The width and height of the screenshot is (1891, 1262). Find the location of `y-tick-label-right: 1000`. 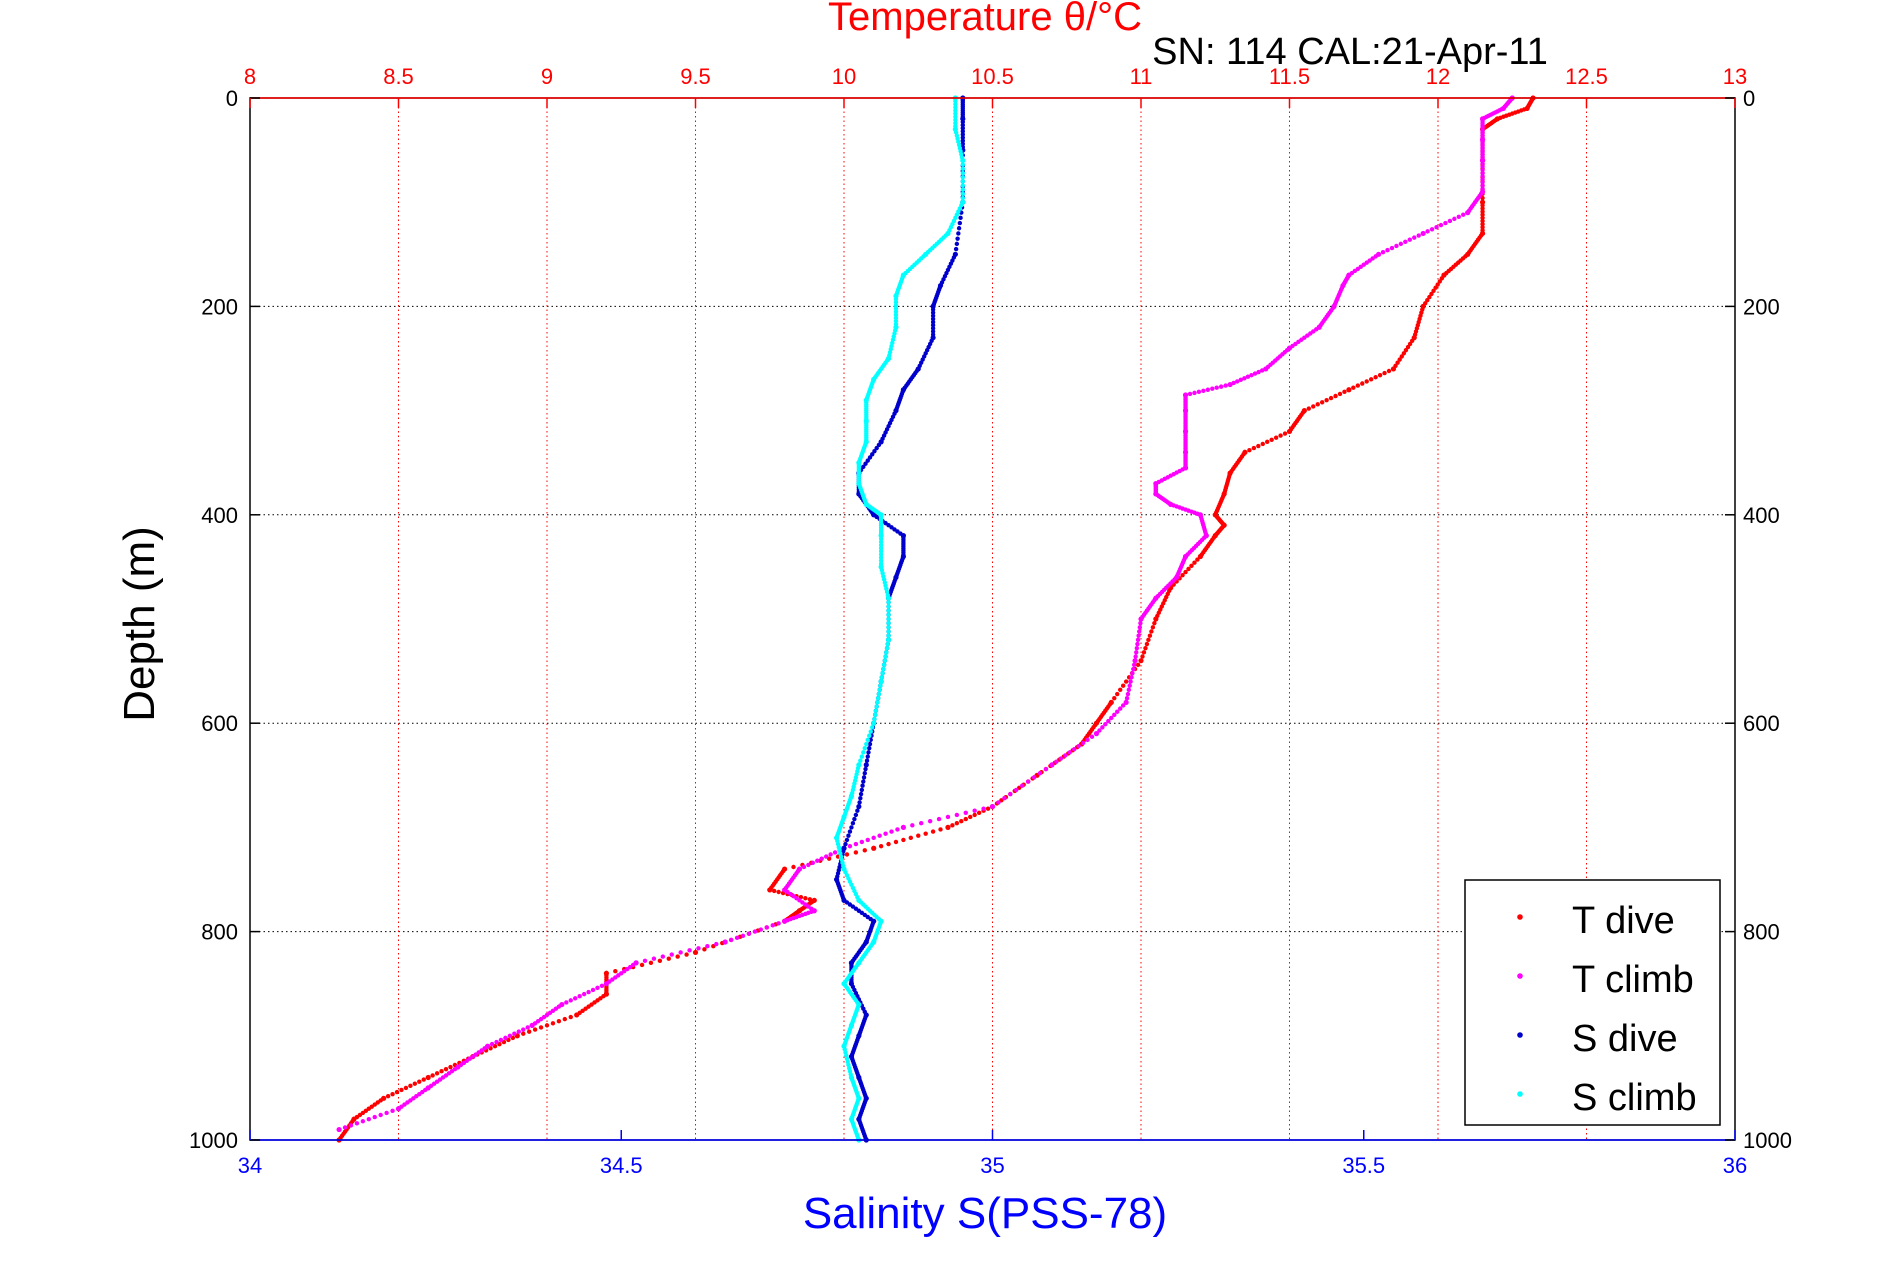

y-tick-label-right: 1000 is located at coordinates (1767, 1140).